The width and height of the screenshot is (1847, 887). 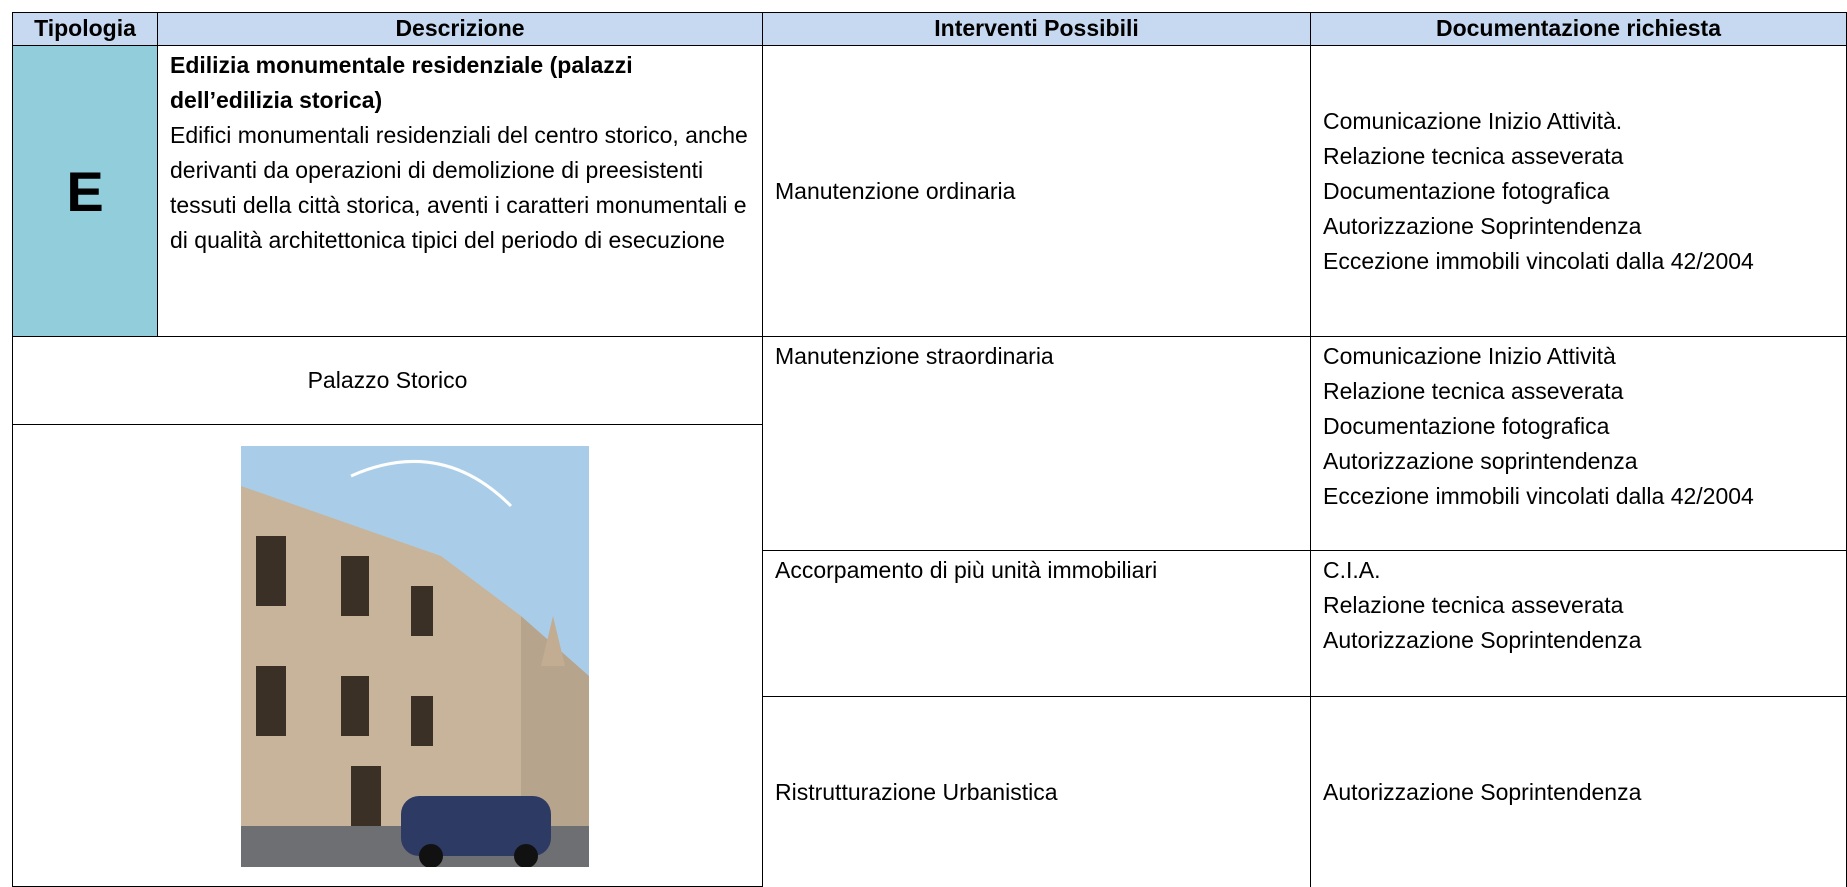 What do you see at coordinates (1036, 623) in the screenshot?
I see `intervention-cell: Accorpamento di più unità immobiliari` at bounding box center [1036, 623].